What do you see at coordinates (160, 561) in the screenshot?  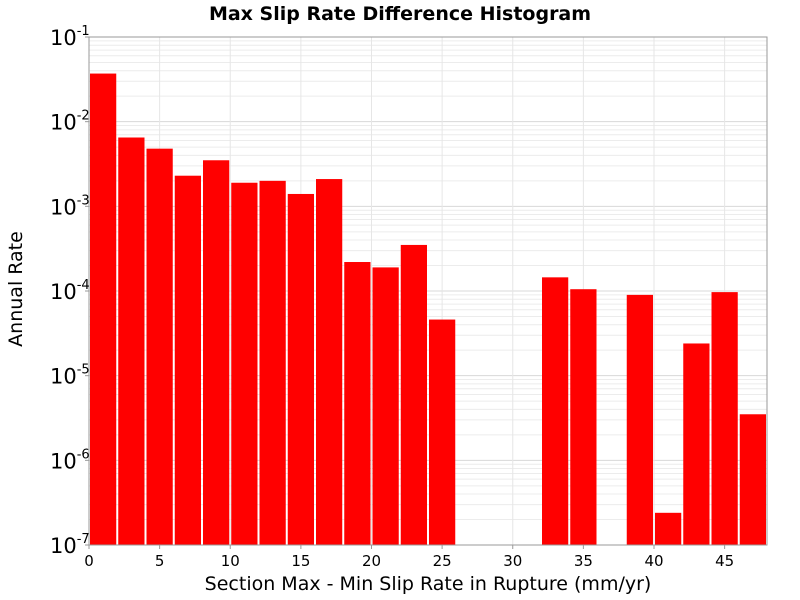 I see `x-tick-label: 5` at bounding box center [160, 561].